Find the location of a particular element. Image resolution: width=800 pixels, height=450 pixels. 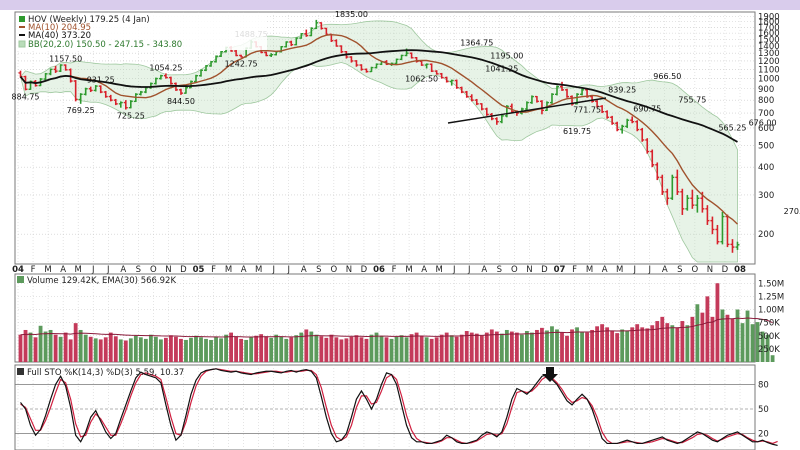

legend-swatch-price is located at coordinates (22, 19).